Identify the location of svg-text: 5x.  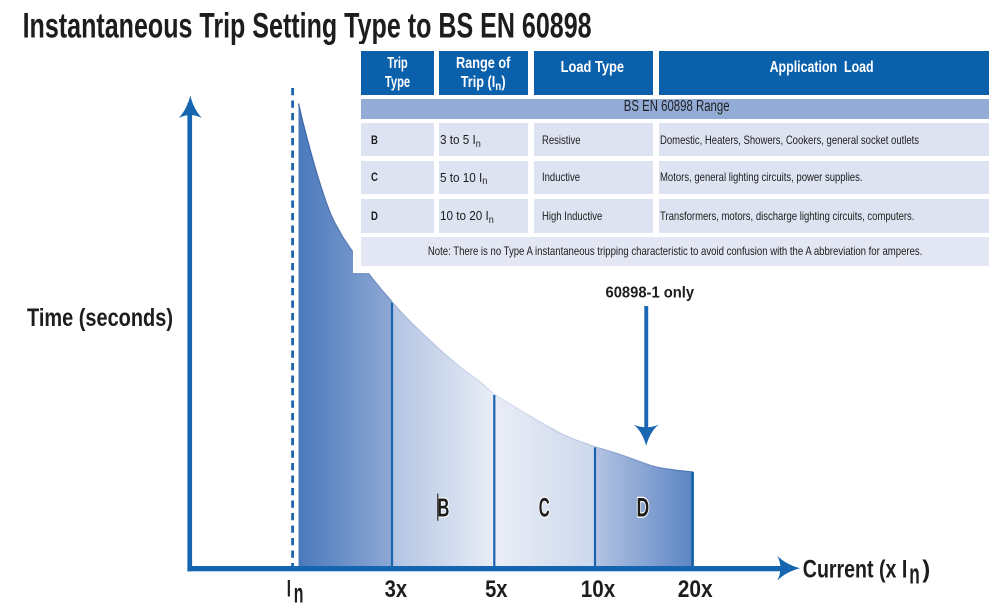
(496, 589).